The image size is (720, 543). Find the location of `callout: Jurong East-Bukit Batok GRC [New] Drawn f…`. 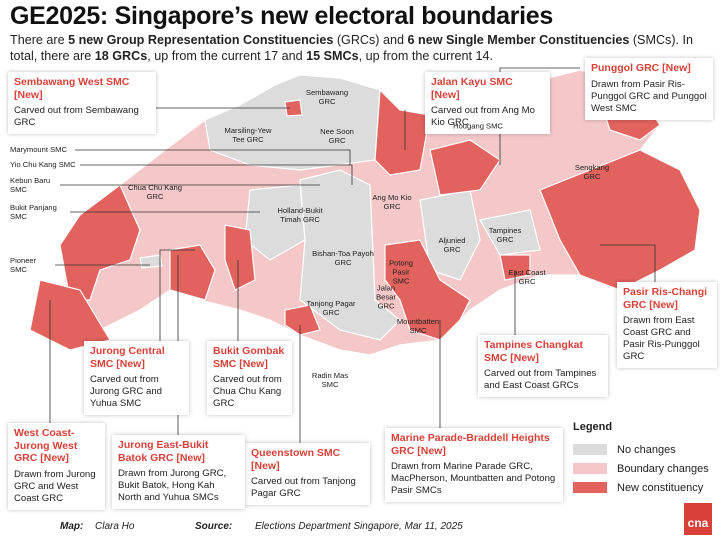

callout: Jurong East-Bukit Batok GRC [New] Drawn f… is located at coordinates (178, 472).